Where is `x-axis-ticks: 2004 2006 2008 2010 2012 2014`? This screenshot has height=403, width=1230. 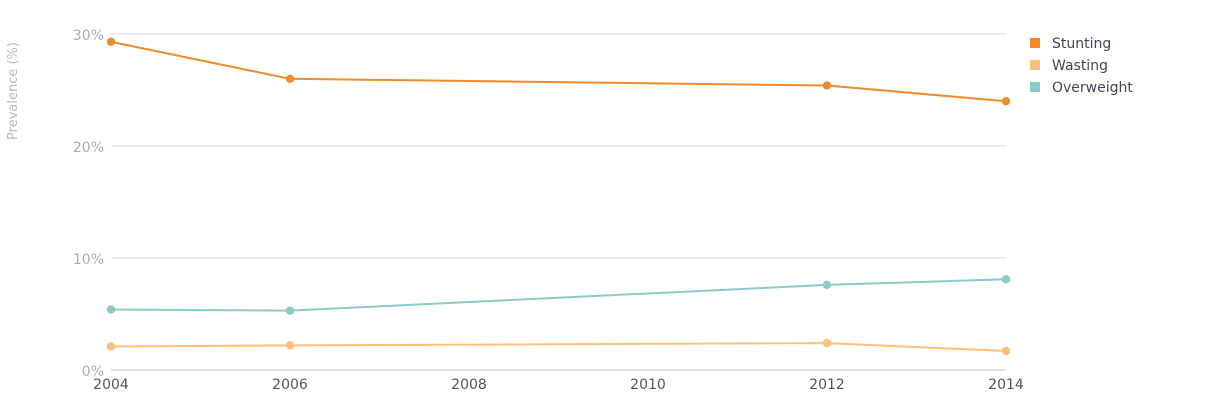 x-axis-ticks: 2004 2006 2008 2010 2012 2014 is located at coordinates (558, 385).